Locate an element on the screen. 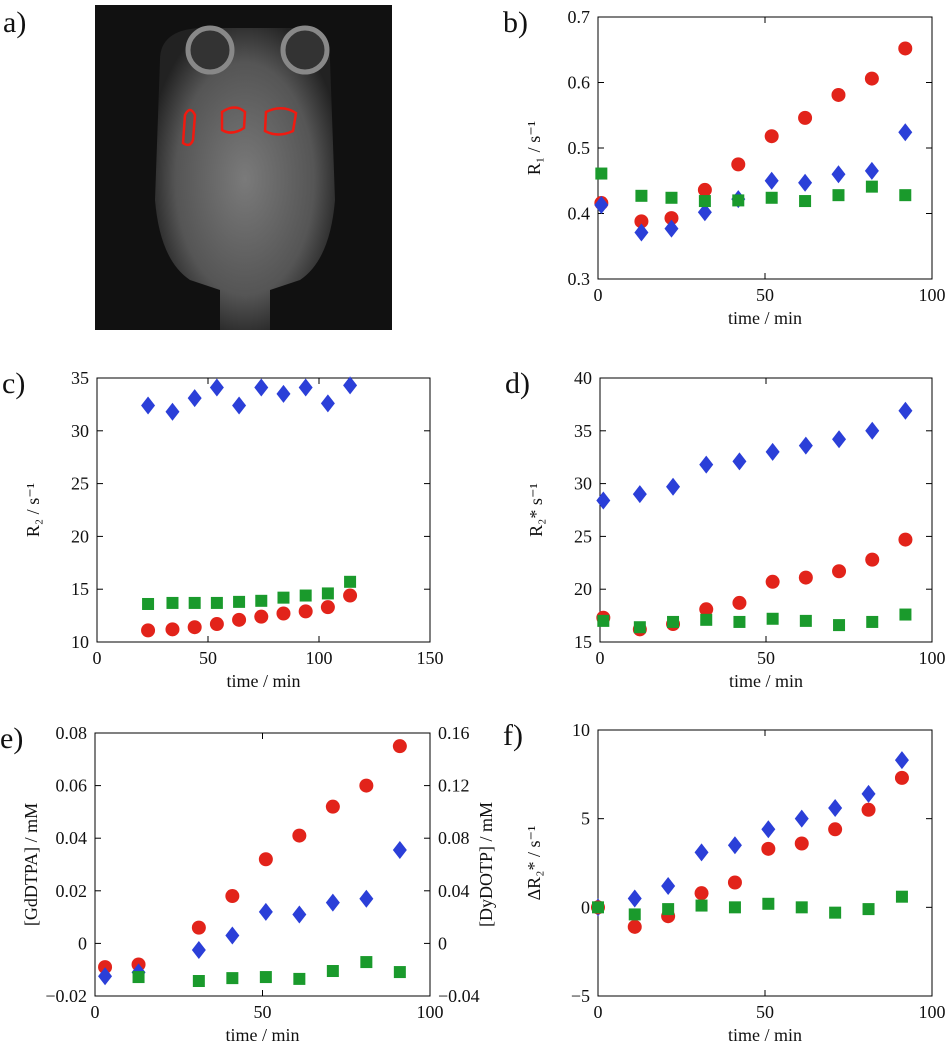  y2-tick-label: 0.08 is located at coordinates (454, 838).